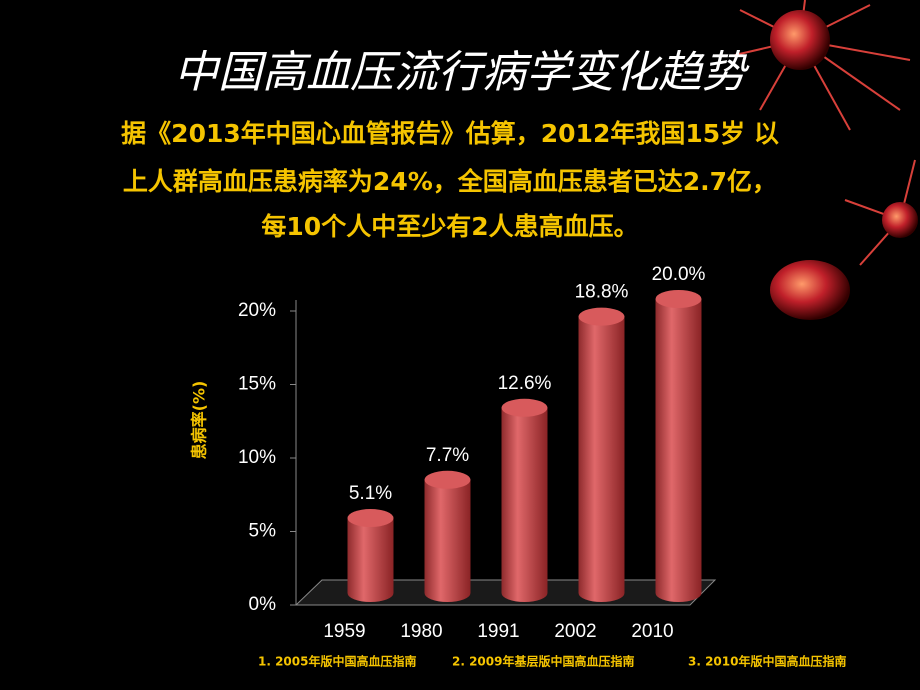 This screenshot has height=690, width=920. Describe the element at coordinates (199, 420) in the screenshot. I see `y-axis-label: 患病率(%)` at that location.